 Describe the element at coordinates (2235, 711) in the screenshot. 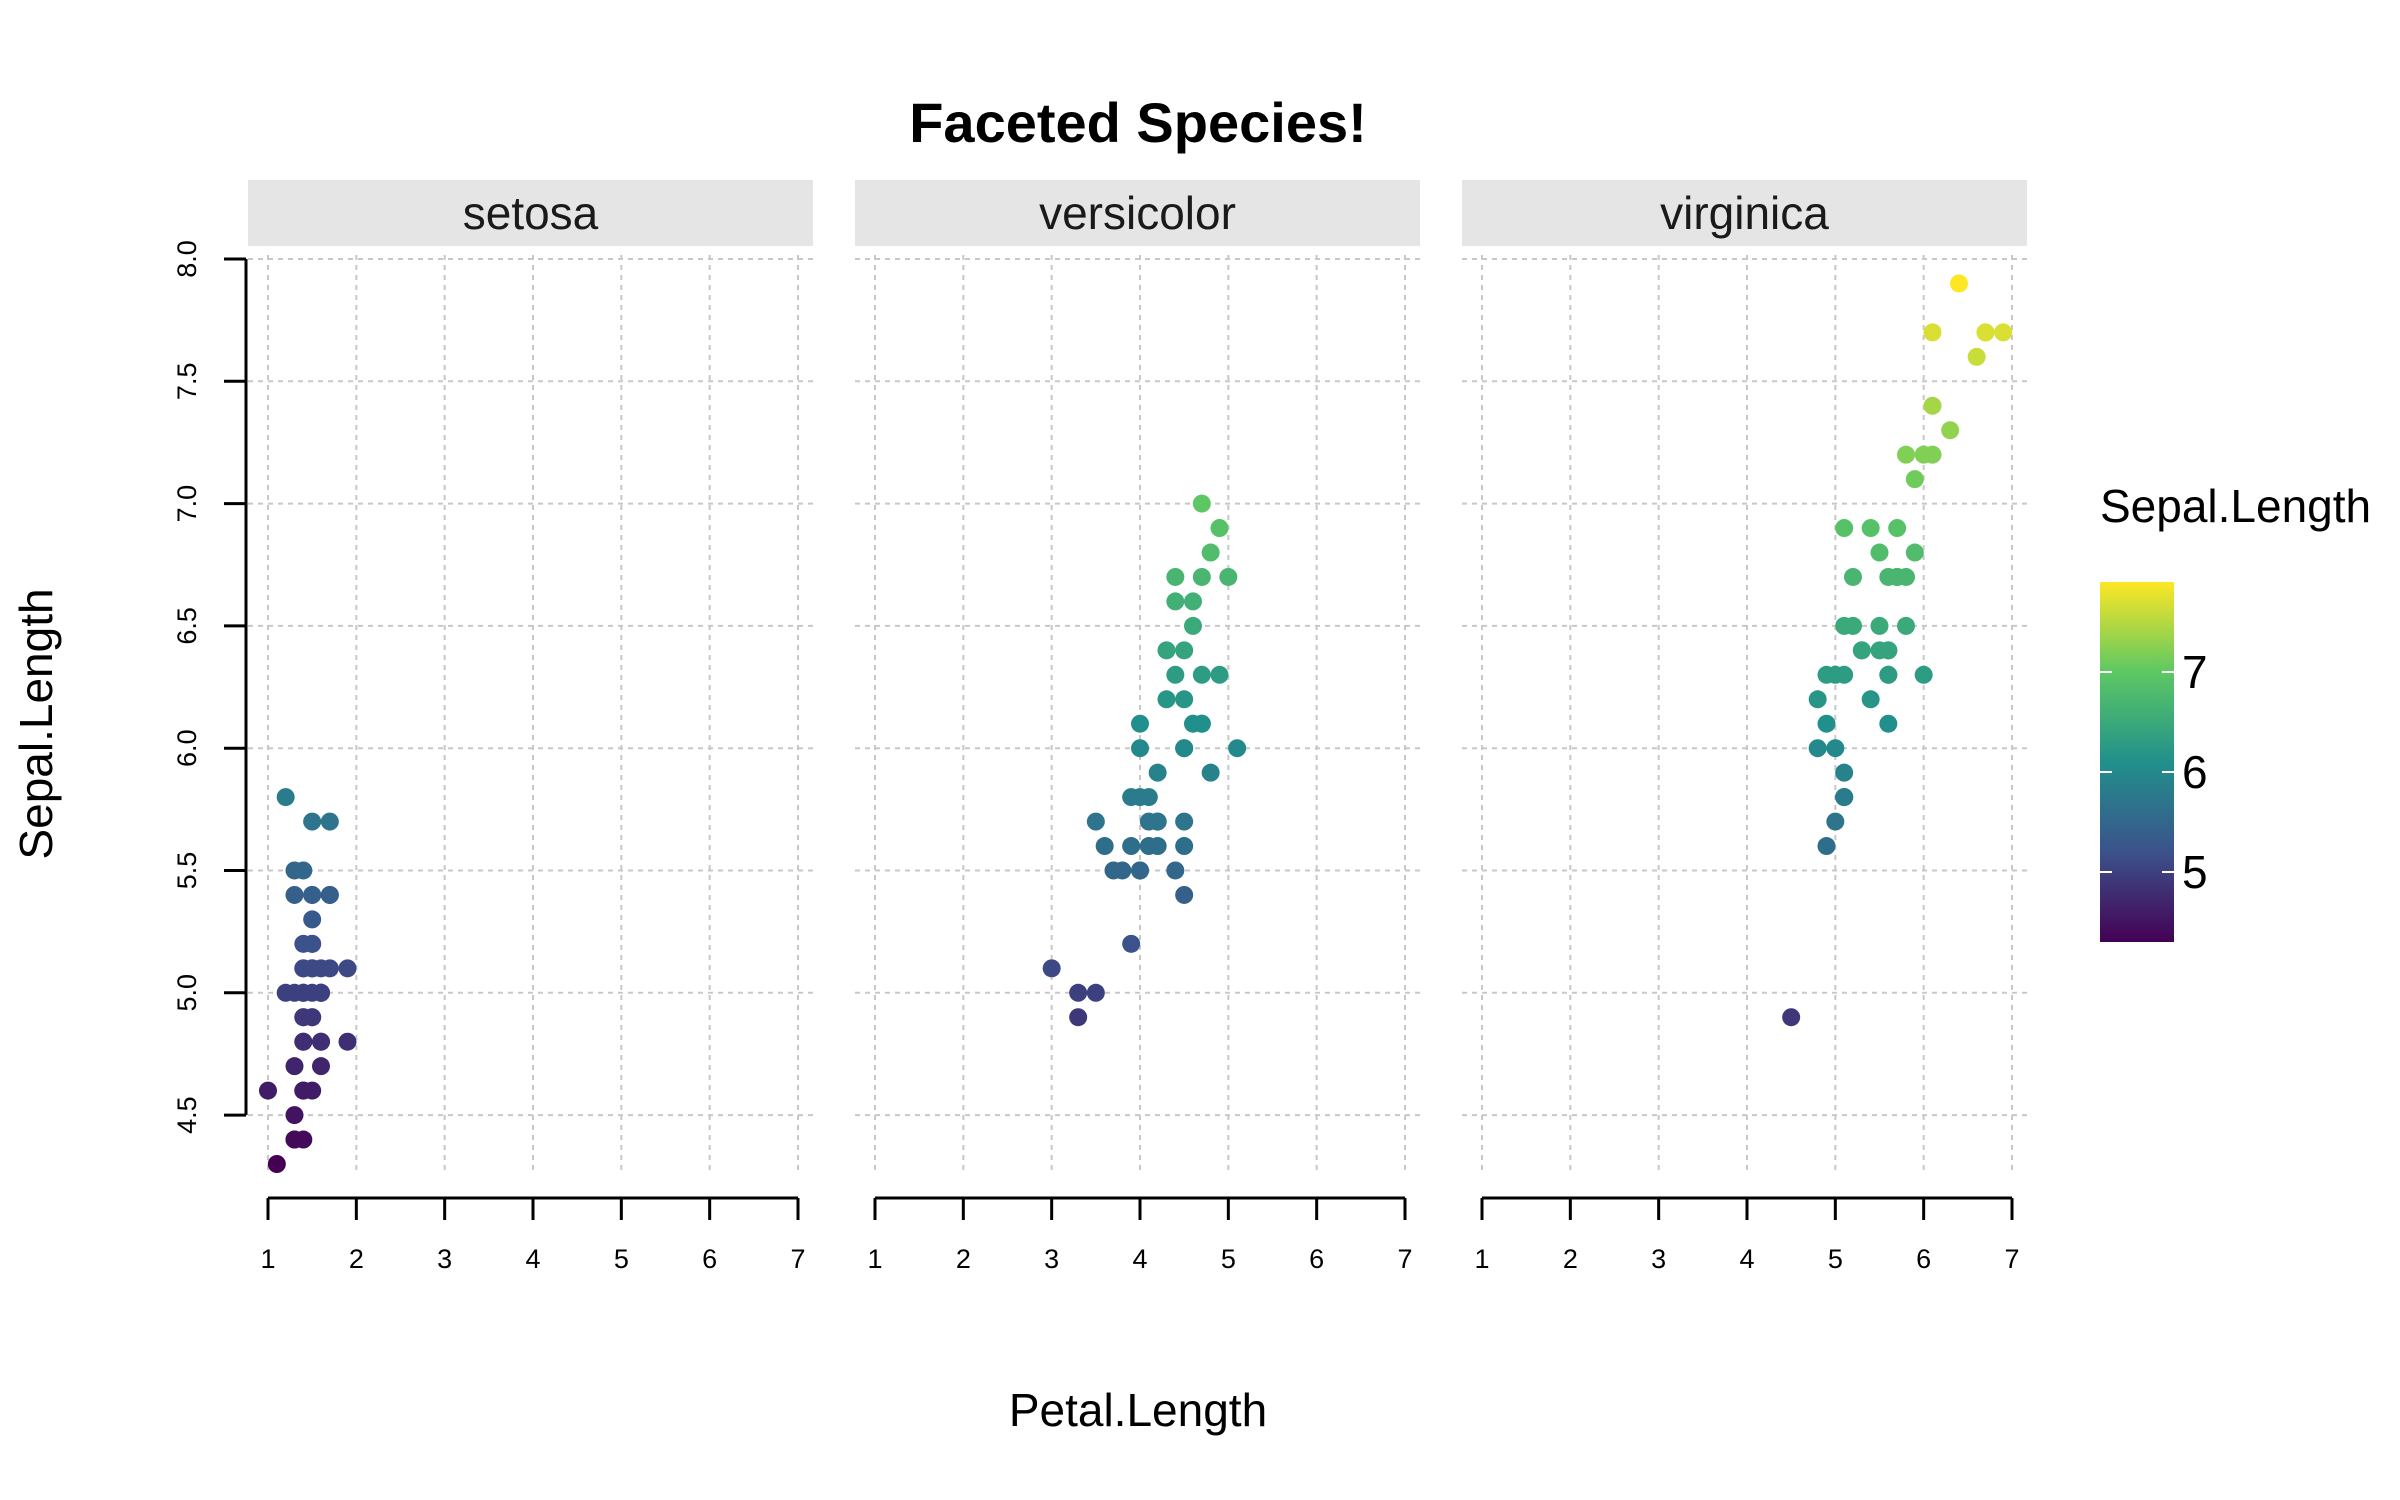

I see `color-legend: Sepal.Length 5 6 7` at that location.